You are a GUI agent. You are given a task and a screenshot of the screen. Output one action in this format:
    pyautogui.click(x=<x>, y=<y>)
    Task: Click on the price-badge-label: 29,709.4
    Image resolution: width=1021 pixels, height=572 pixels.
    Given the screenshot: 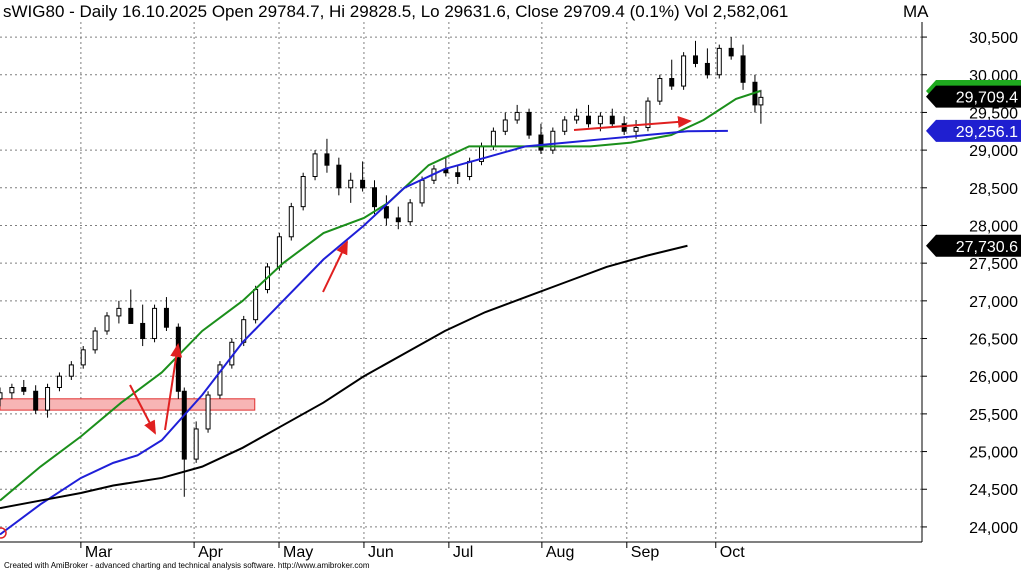 What is the action you would take?
    pyautogui.click(x=987, y=98)
    